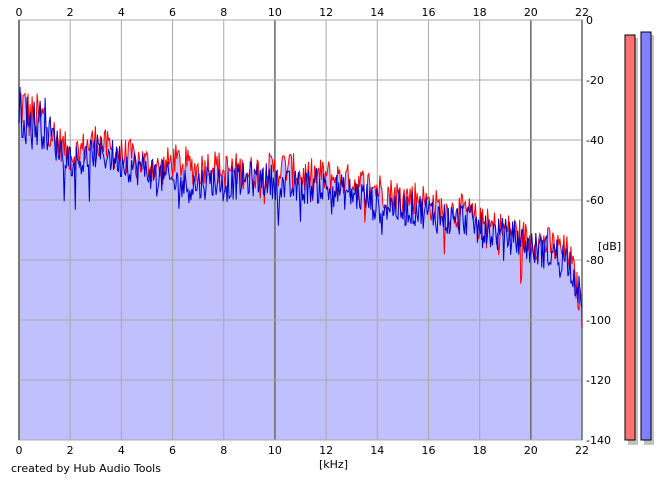 This screenshot has height=481, width=664. I want to click on x-axis-title: [kHz], so click(333, 464).